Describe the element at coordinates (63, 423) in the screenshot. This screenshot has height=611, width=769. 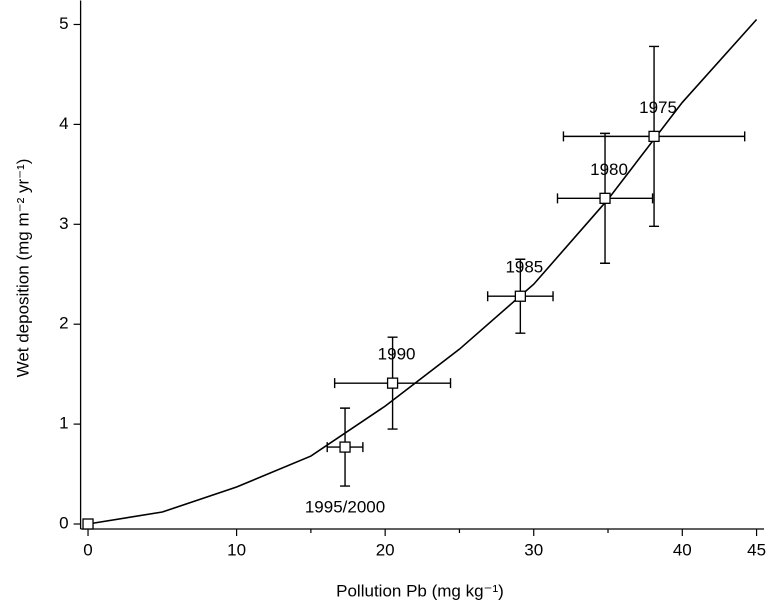
I see `y-tick-label: 1` at that location.